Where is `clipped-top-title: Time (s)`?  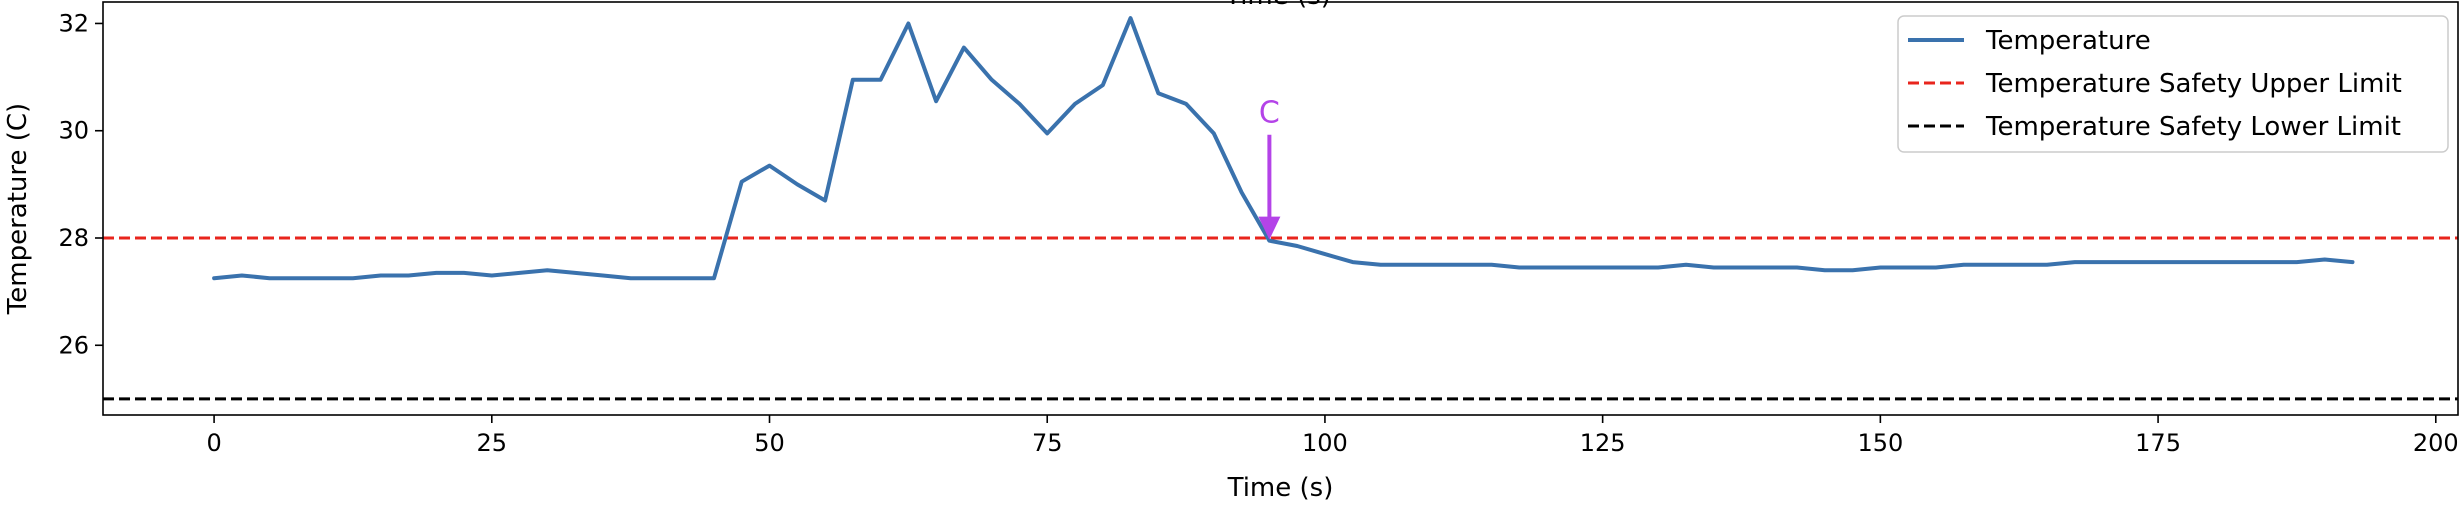
clipped-top-title: Time (s) is located at coordinates (1277, 5).